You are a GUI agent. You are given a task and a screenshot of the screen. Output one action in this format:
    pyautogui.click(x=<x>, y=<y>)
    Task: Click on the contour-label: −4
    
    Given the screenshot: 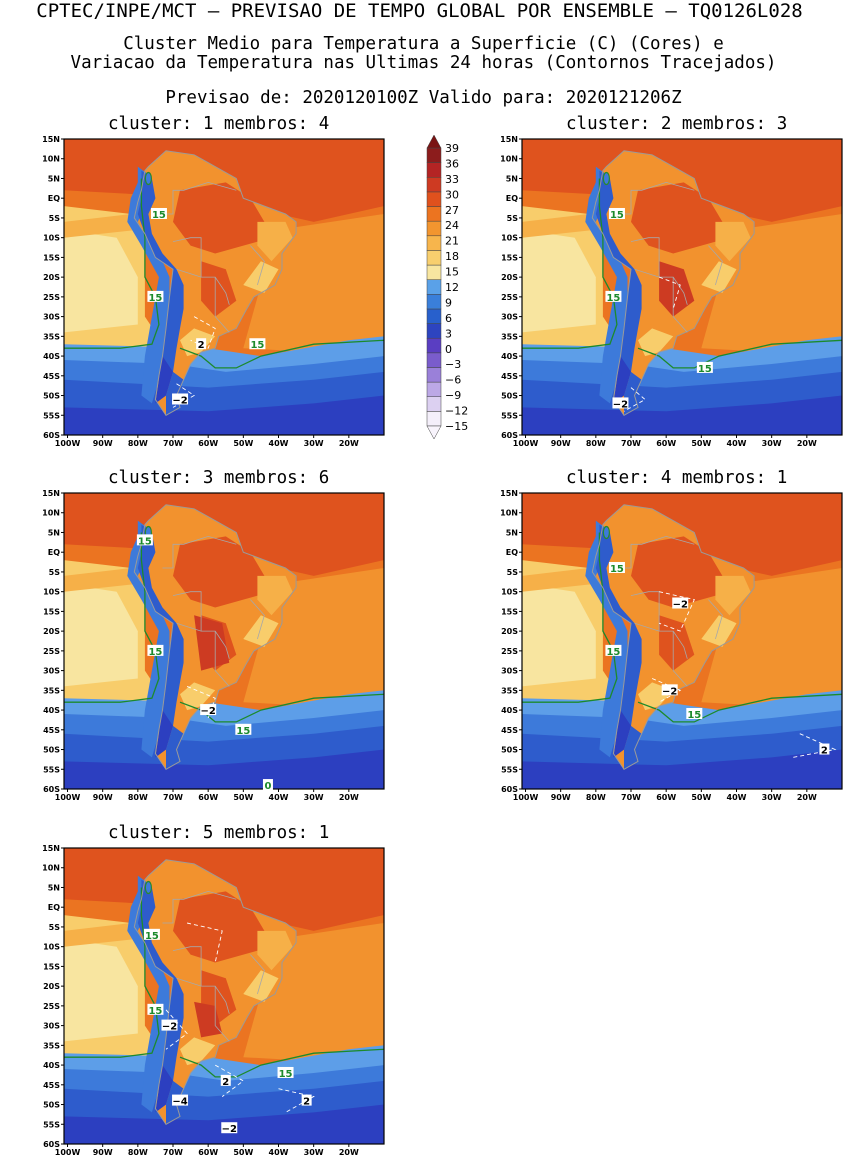 What is the action you would take?
    pyautogui.click(x=179, y=1102)
    